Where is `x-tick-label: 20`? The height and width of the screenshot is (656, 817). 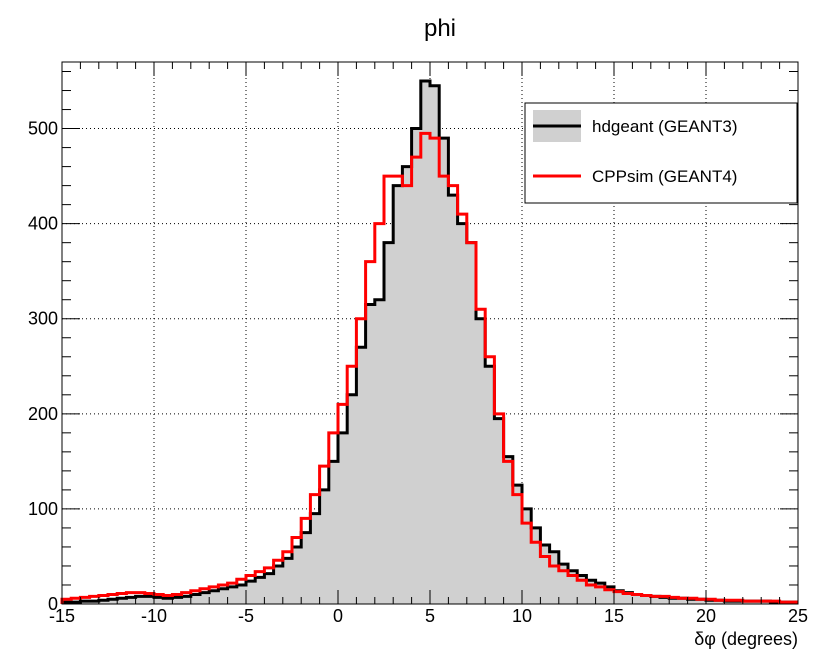 x-tick-label: 20 is located at coordinates (706, 616).